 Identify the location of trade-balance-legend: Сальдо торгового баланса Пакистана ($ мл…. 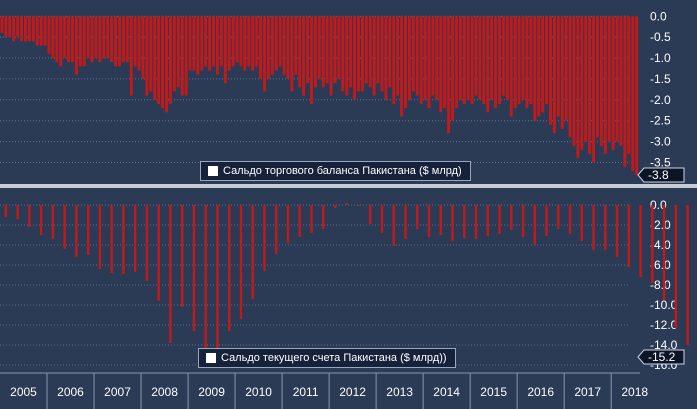
(335, 171).